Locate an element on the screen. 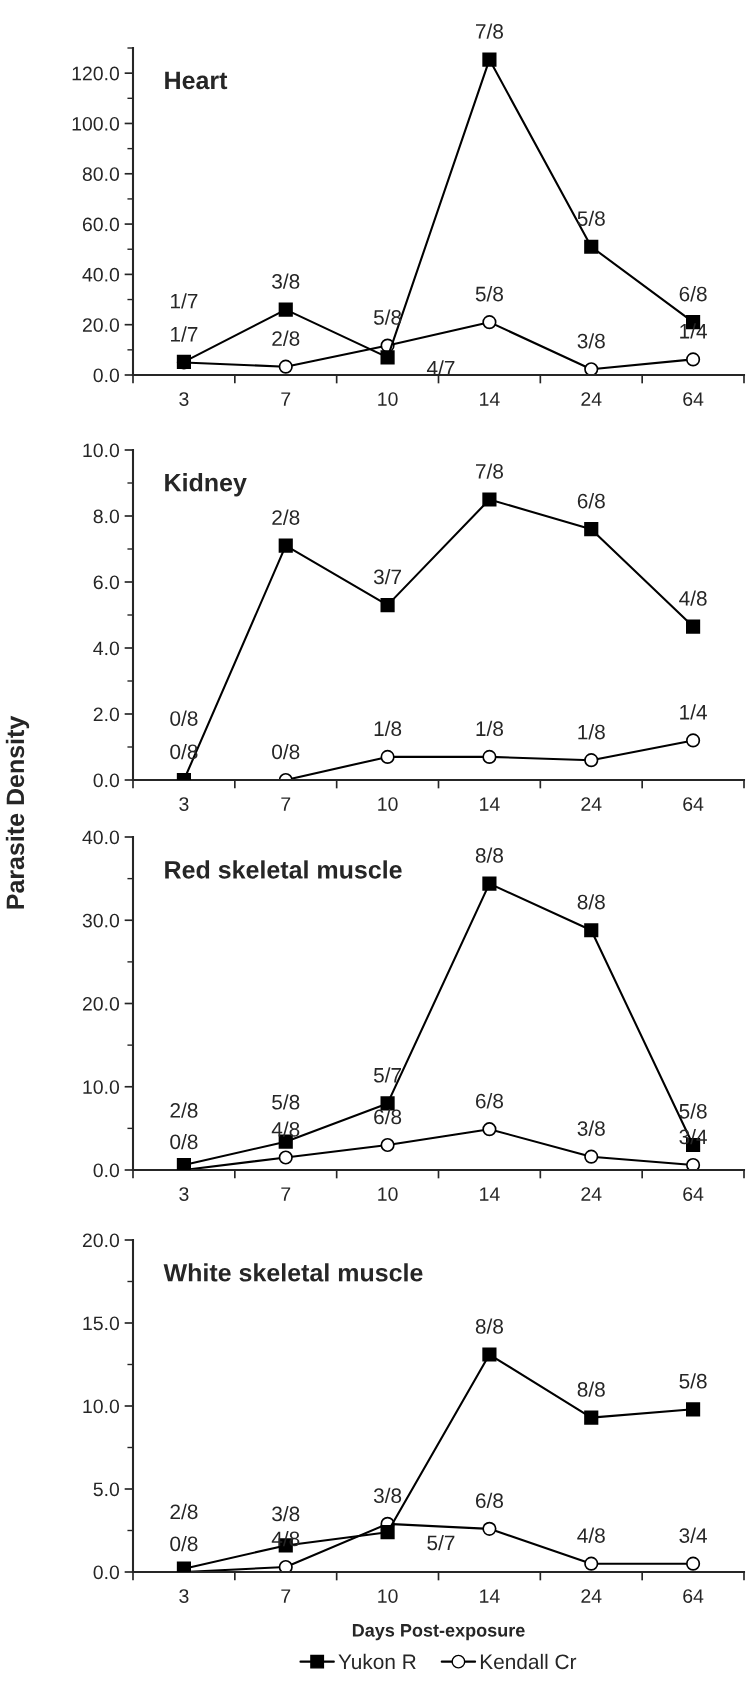 This screenshot has height=1688, width=753. annotation: 3/4 is located at coordinates (693, 1535).